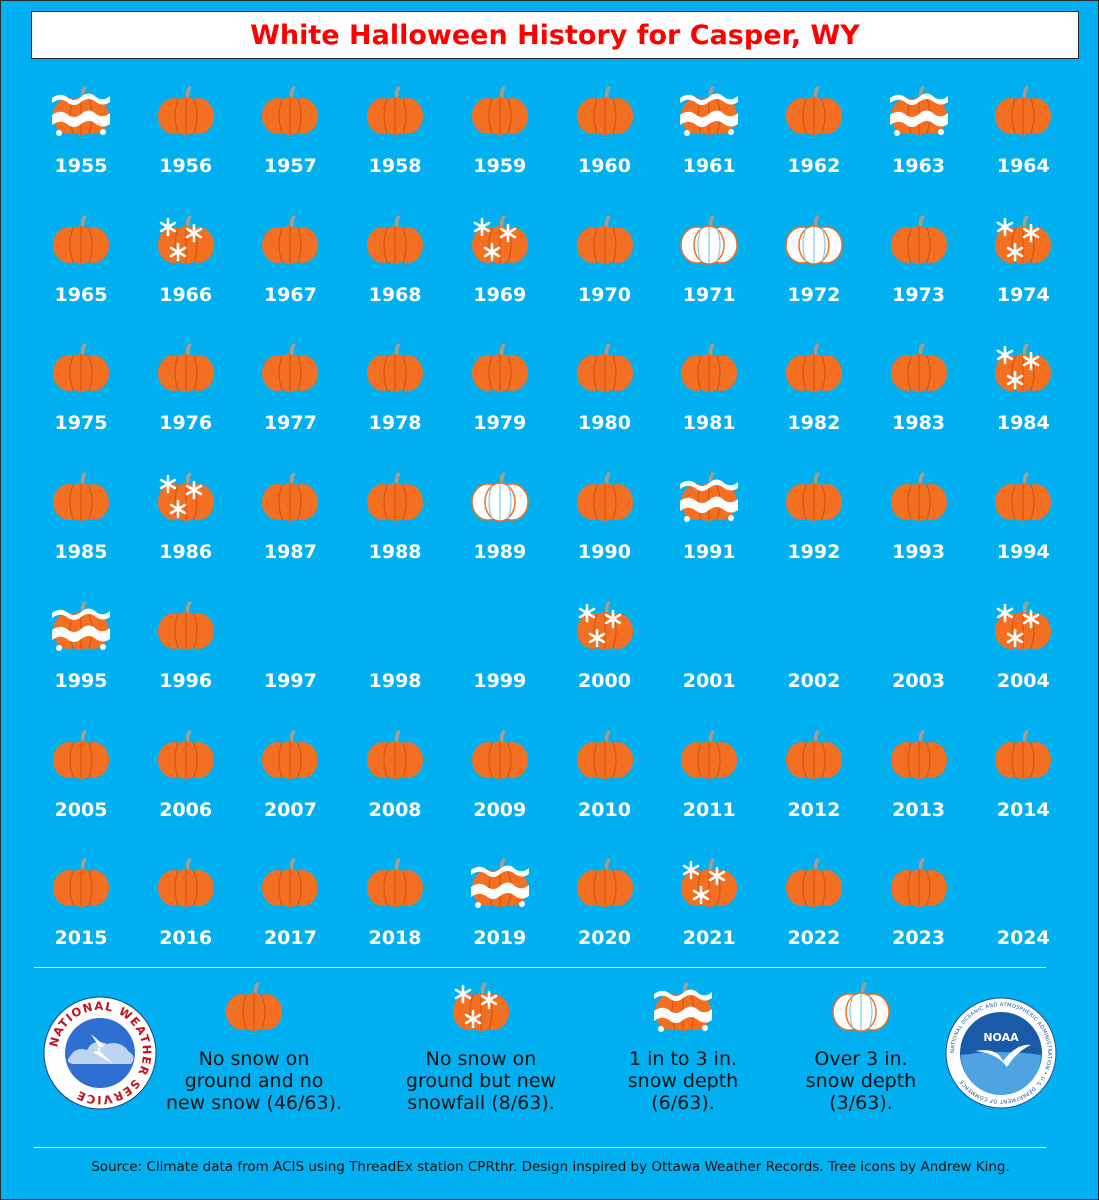 This screenshot has height=1200, width=1099. What do you see at coordinates (919, 652) in the screenshot?
I see `year-cell-2003: 2003` at bounding box center [919, 652].